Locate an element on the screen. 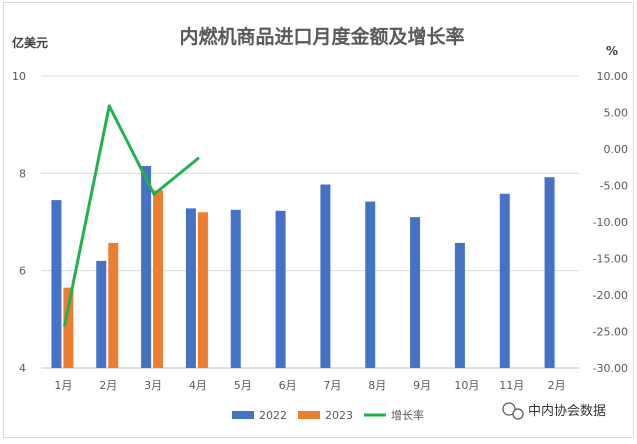  category-label: 1月 is located at coordinates (63, 385).